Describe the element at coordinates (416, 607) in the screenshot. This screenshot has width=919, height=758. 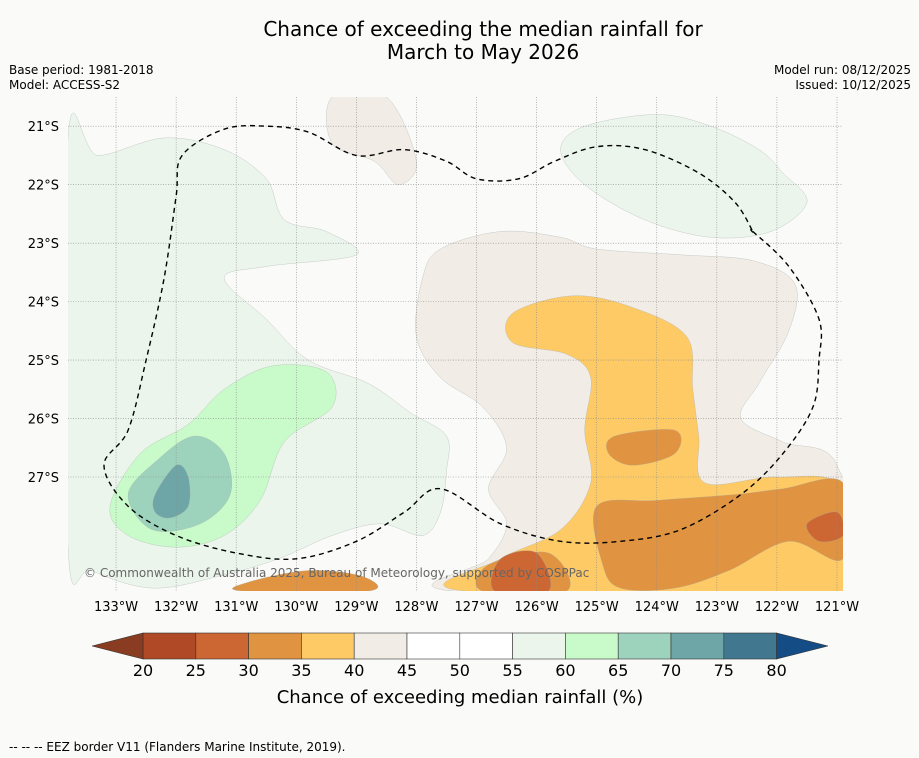
I see `longitude-label: 128°W` at that location.